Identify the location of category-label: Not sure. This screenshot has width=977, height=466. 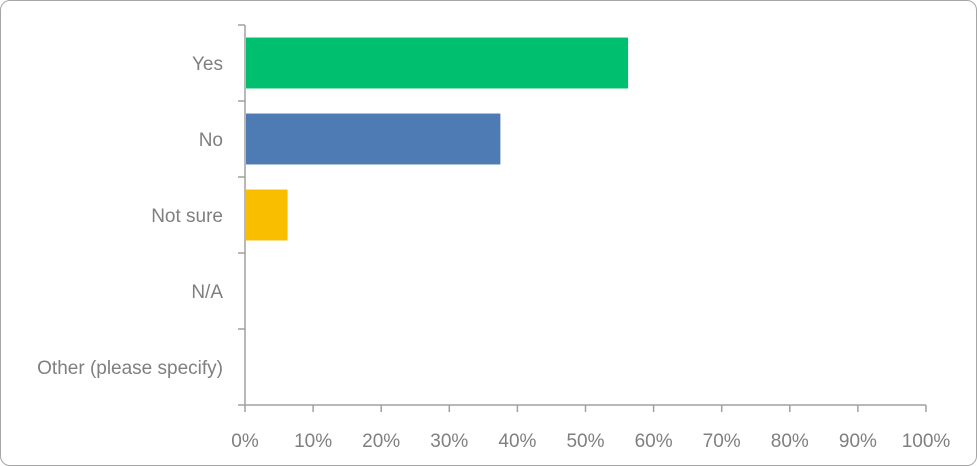
(187, 216).